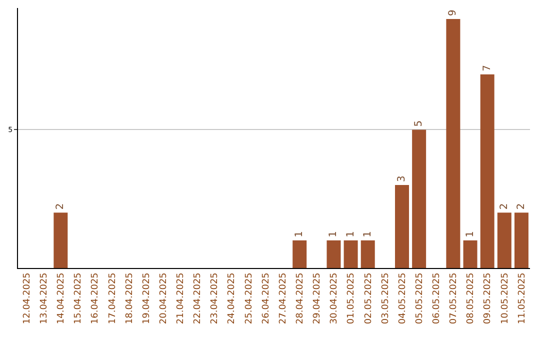 The height and width of the screenshot is (340, 540). What do you see at coordinates (95, 298) in the screenshot?
I see `x-tick-label: 16.04.2025` at bounding box center [95, 298].